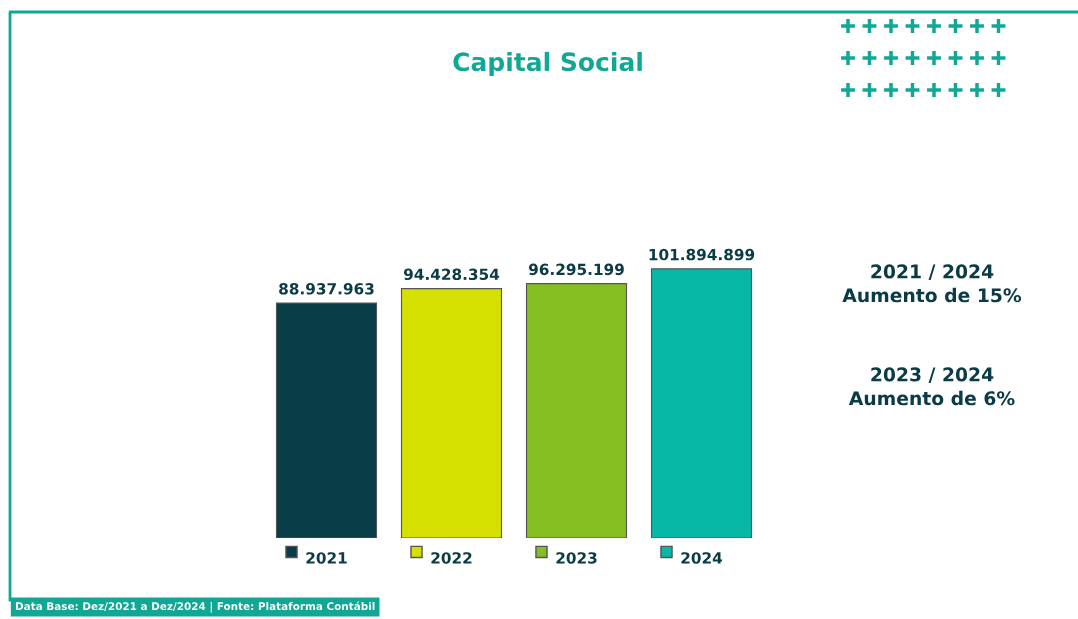 The image size is (1078, 619). What do you see at coordinates (326, 558) in the screenshot?
I see `x-tick-label: 2021` at bounding box center [326, 558].